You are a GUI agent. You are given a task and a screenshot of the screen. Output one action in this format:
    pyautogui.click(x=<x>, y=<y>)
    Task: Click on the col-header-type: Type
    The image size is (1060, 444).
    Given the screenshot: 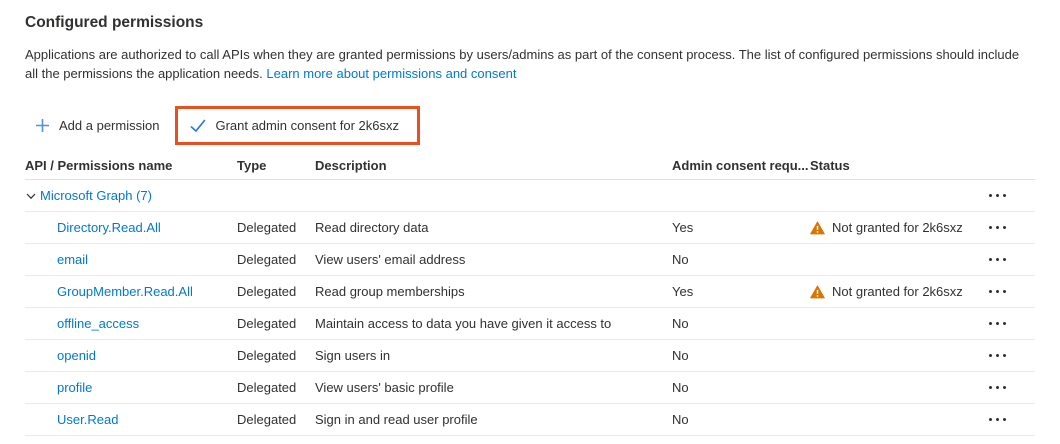 What is the action you would take?
    pyautogui.click(x=252, y=165)
    